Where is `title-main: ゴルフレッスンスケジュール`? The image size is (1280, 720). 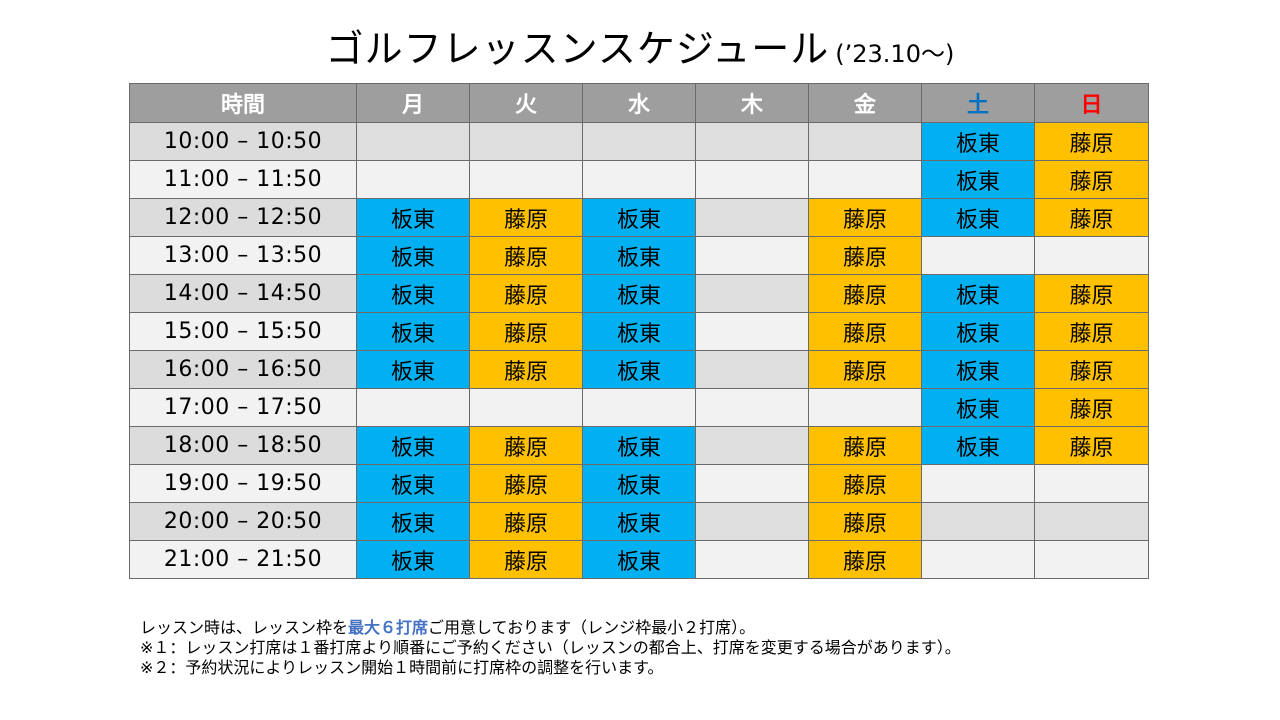
title-main: ゴルフレッスンスケジュール is located at coordinates (577, 49).